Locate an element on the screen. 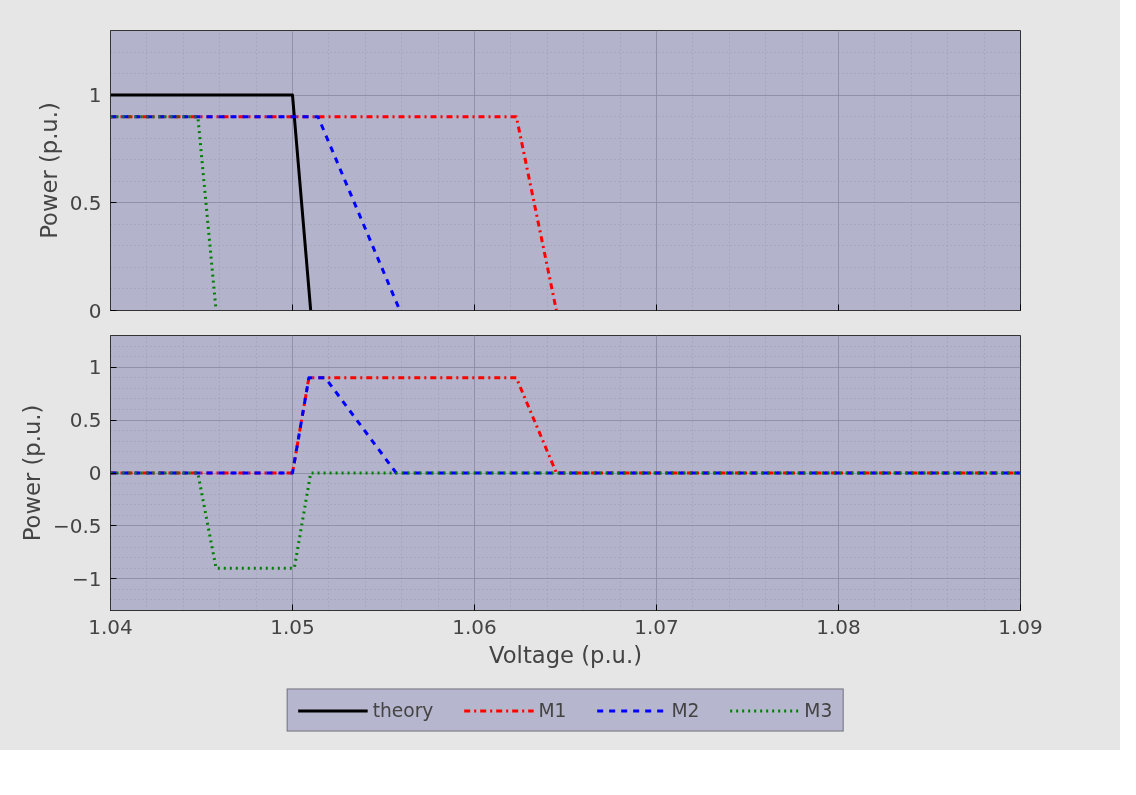  x-tick-label: 1.09 is located at coordinates (1020, 626).